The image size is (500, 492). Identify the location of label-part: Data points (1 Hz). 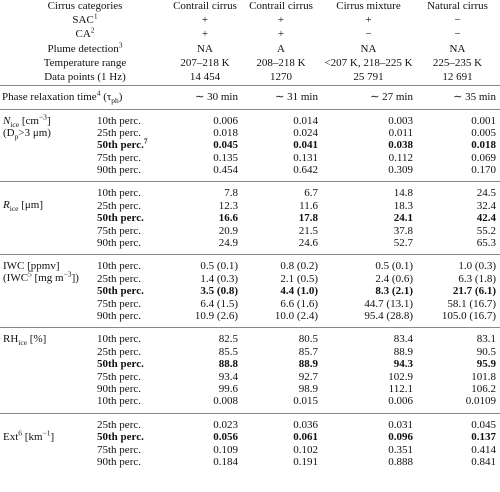
(85, 76).